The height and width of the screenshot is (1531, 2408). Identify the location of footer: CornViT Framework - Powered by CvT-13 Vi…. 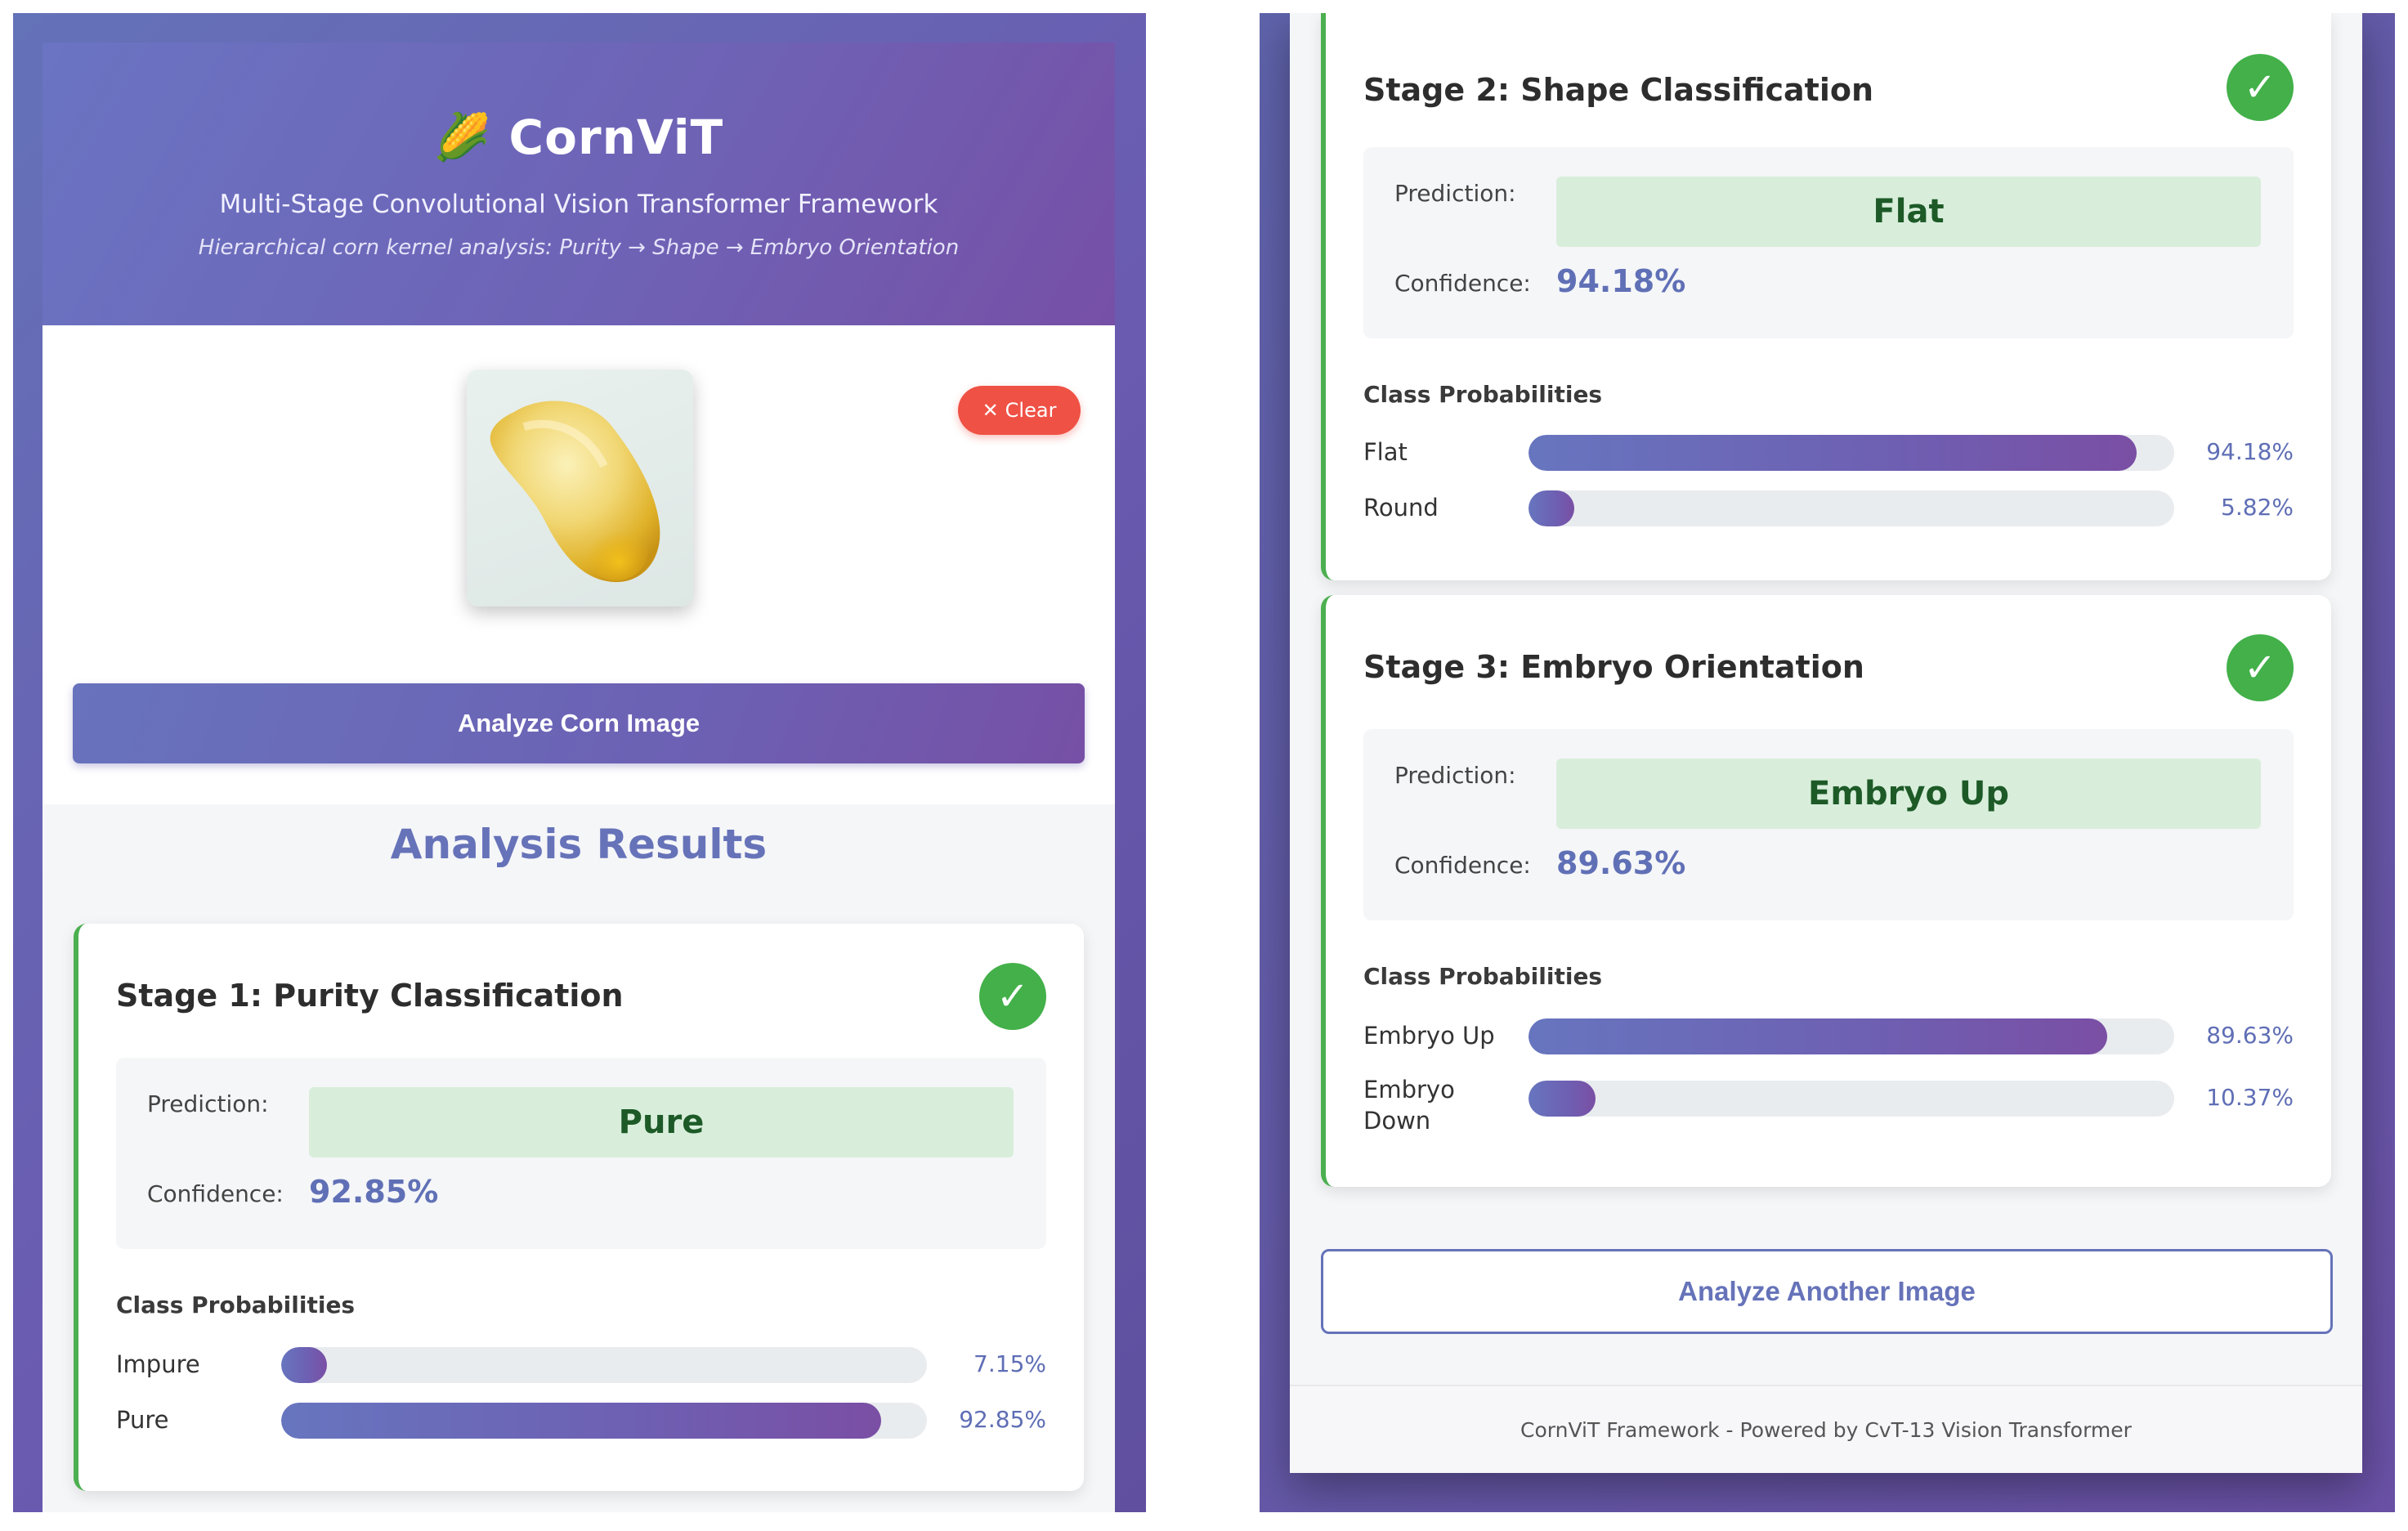
(1826, 1429).